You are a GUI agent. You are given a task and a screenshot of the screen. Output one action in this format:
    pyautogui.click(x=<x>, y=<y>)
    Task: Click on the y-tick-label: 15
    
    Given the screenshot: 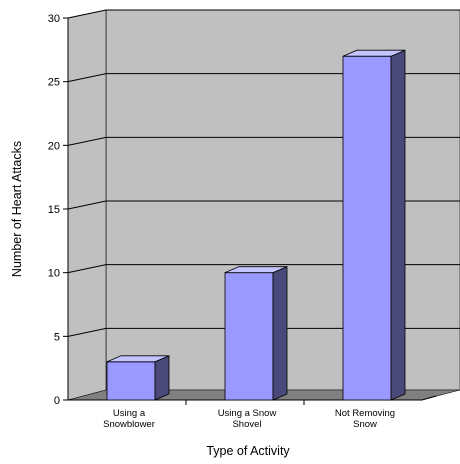 What is the action you would take?
    pyautogui.click(x=54, y=210)
    